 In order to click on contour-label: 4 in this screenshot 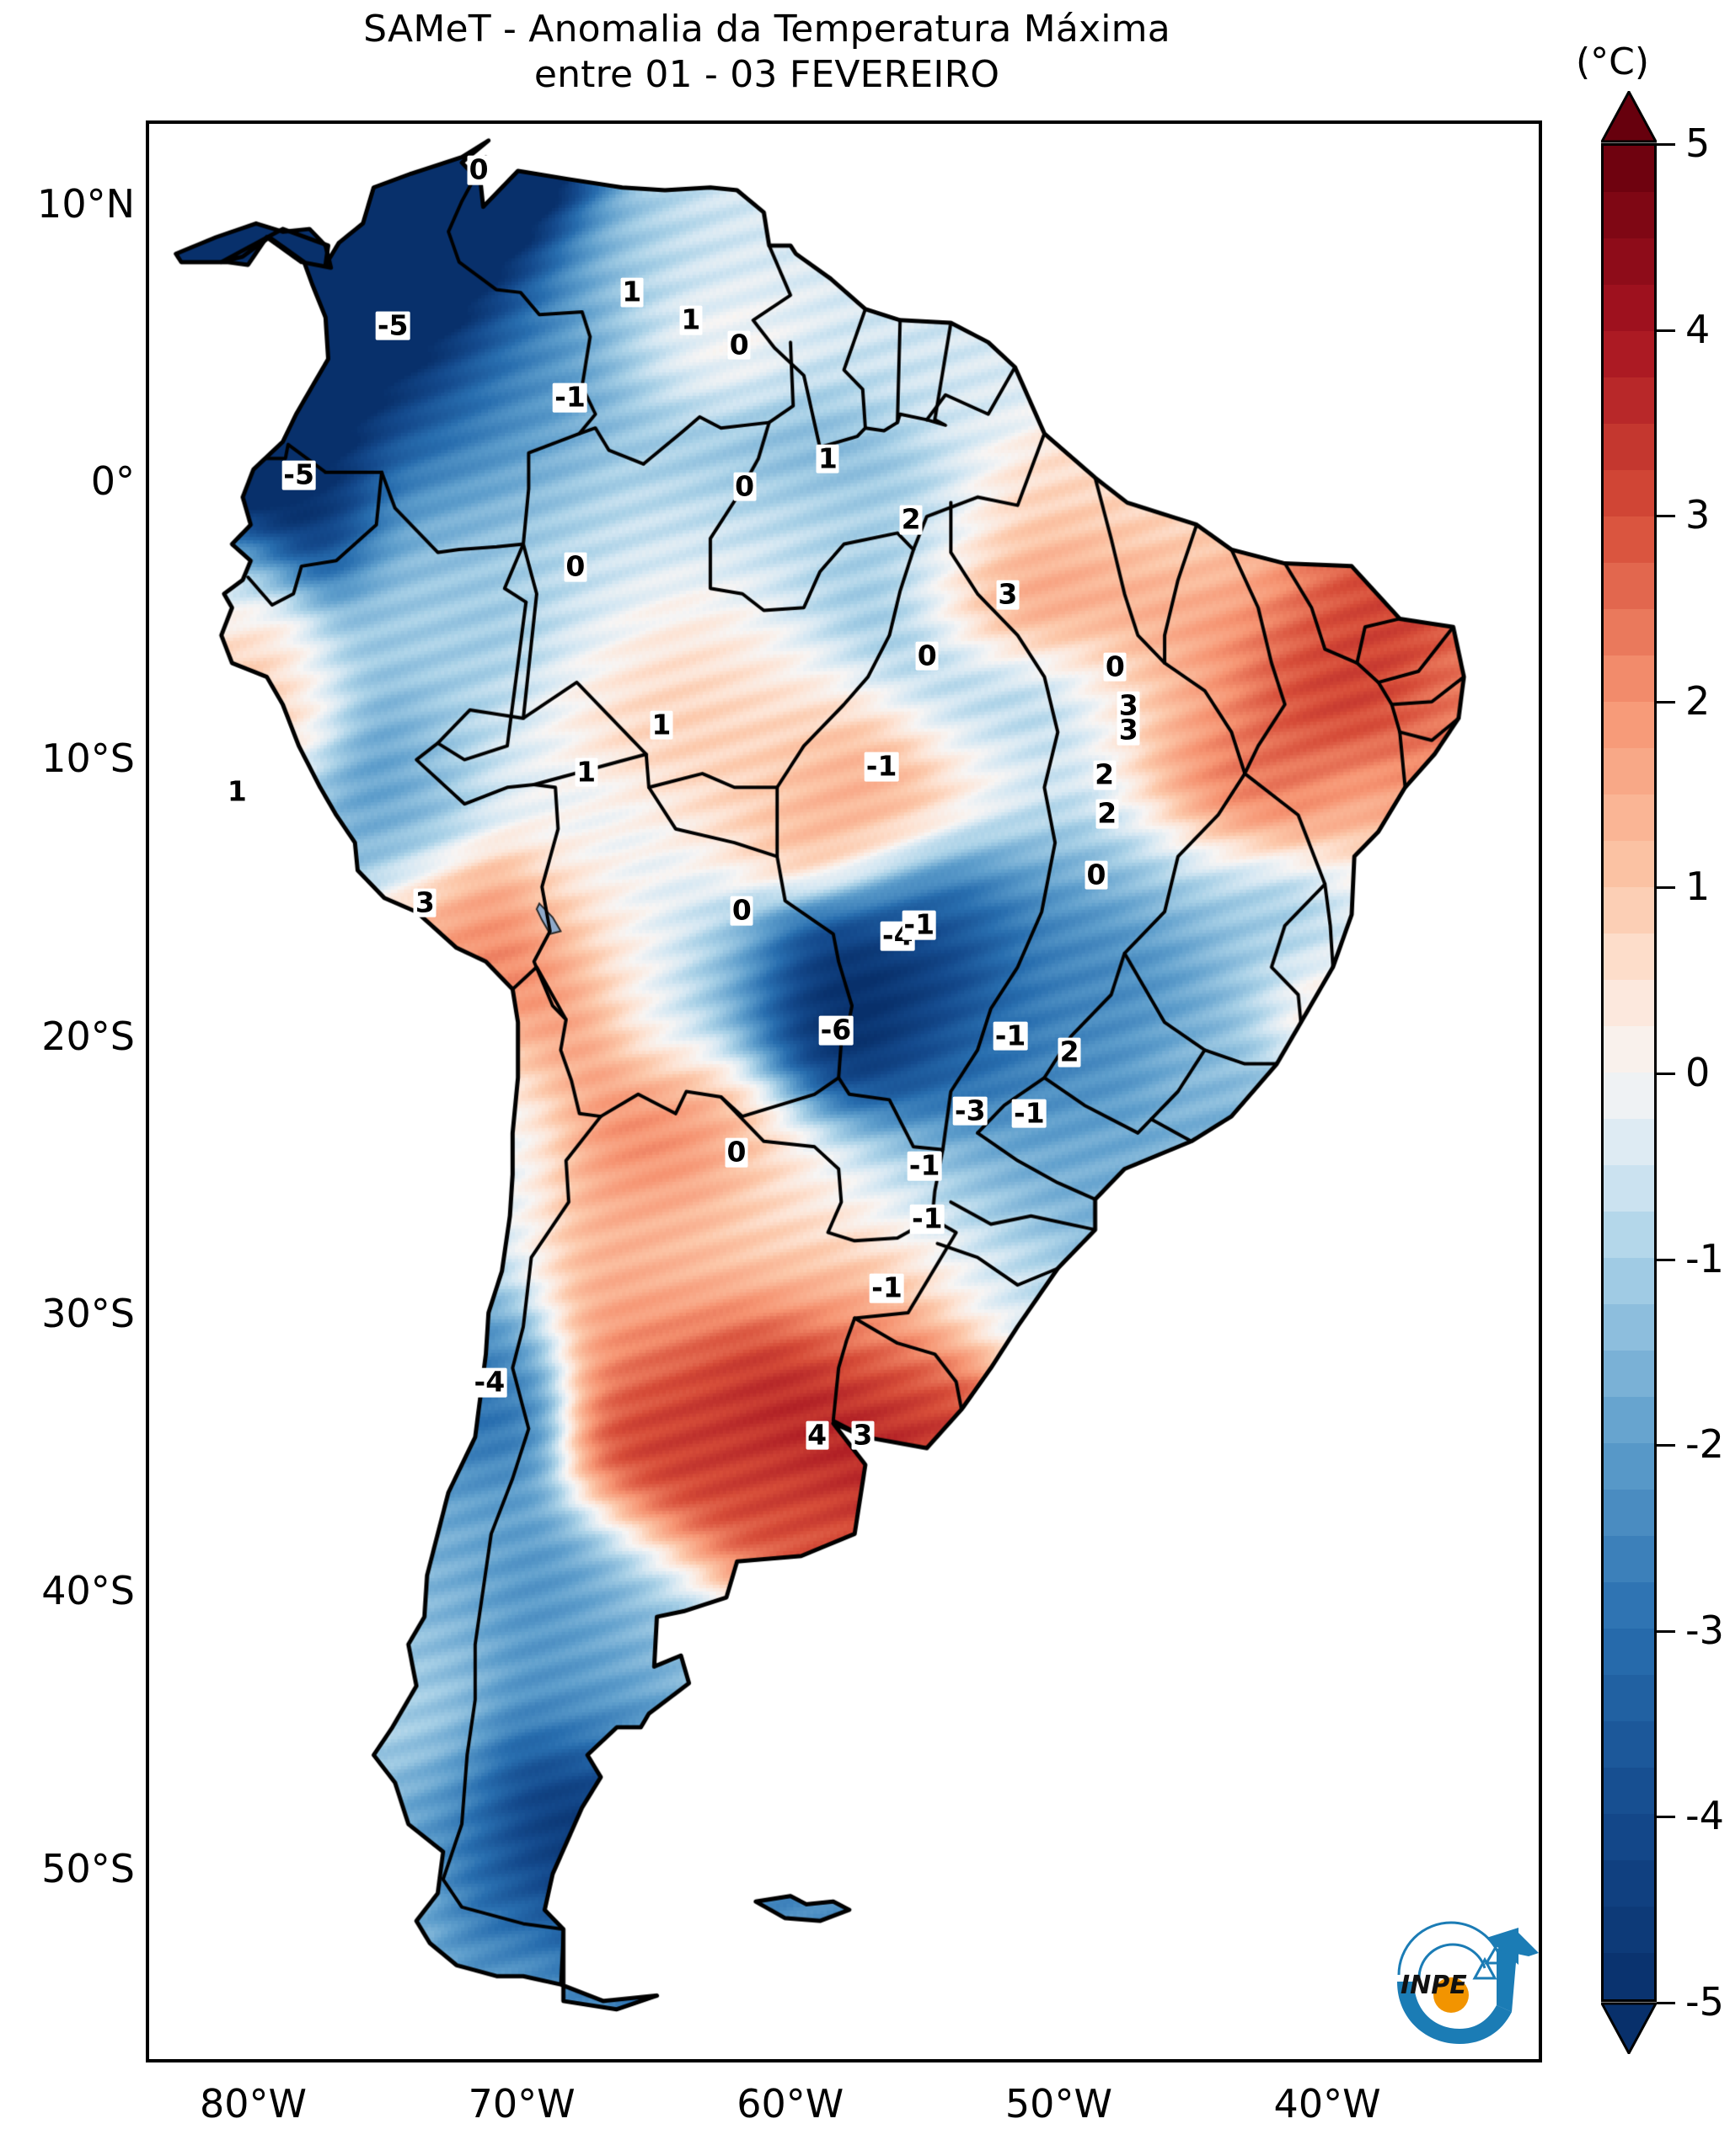, I will do `click(817, 1435)`.